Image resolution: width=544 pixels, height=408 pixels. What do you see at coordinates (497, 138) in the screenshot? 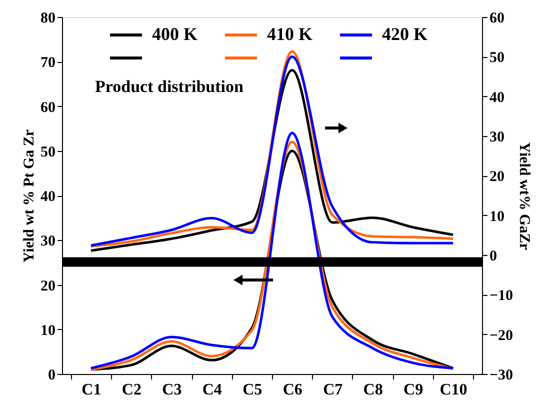
I see `y2-tick-label: 30` at bounding box center [497, 138].